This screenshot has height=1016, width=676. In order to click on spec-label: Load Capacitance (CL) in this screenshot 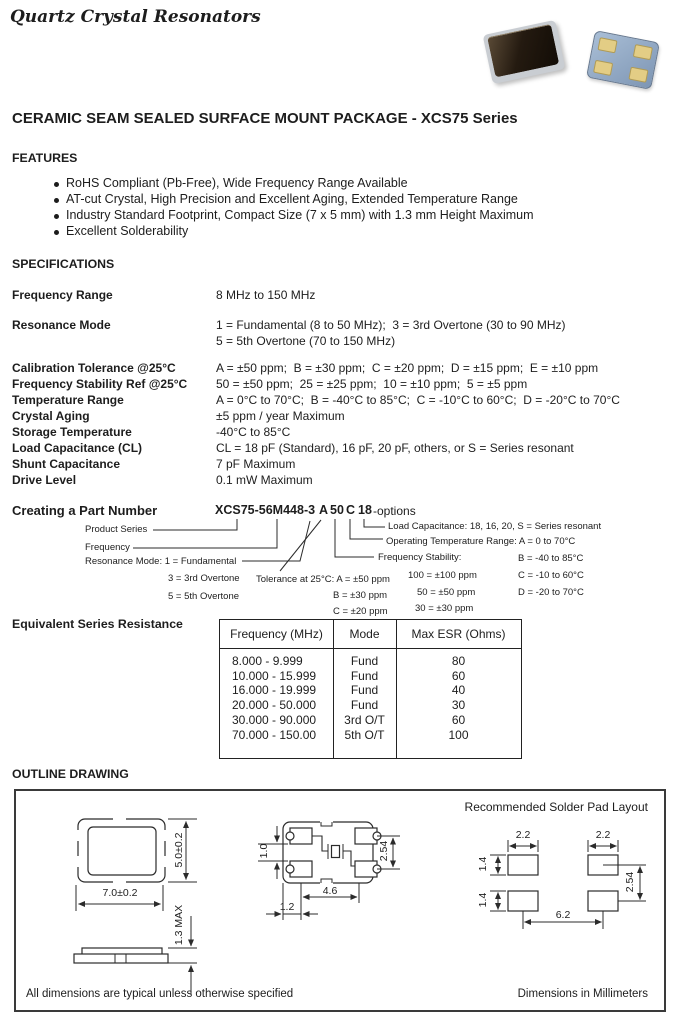, I will do `click(77, 448)`.